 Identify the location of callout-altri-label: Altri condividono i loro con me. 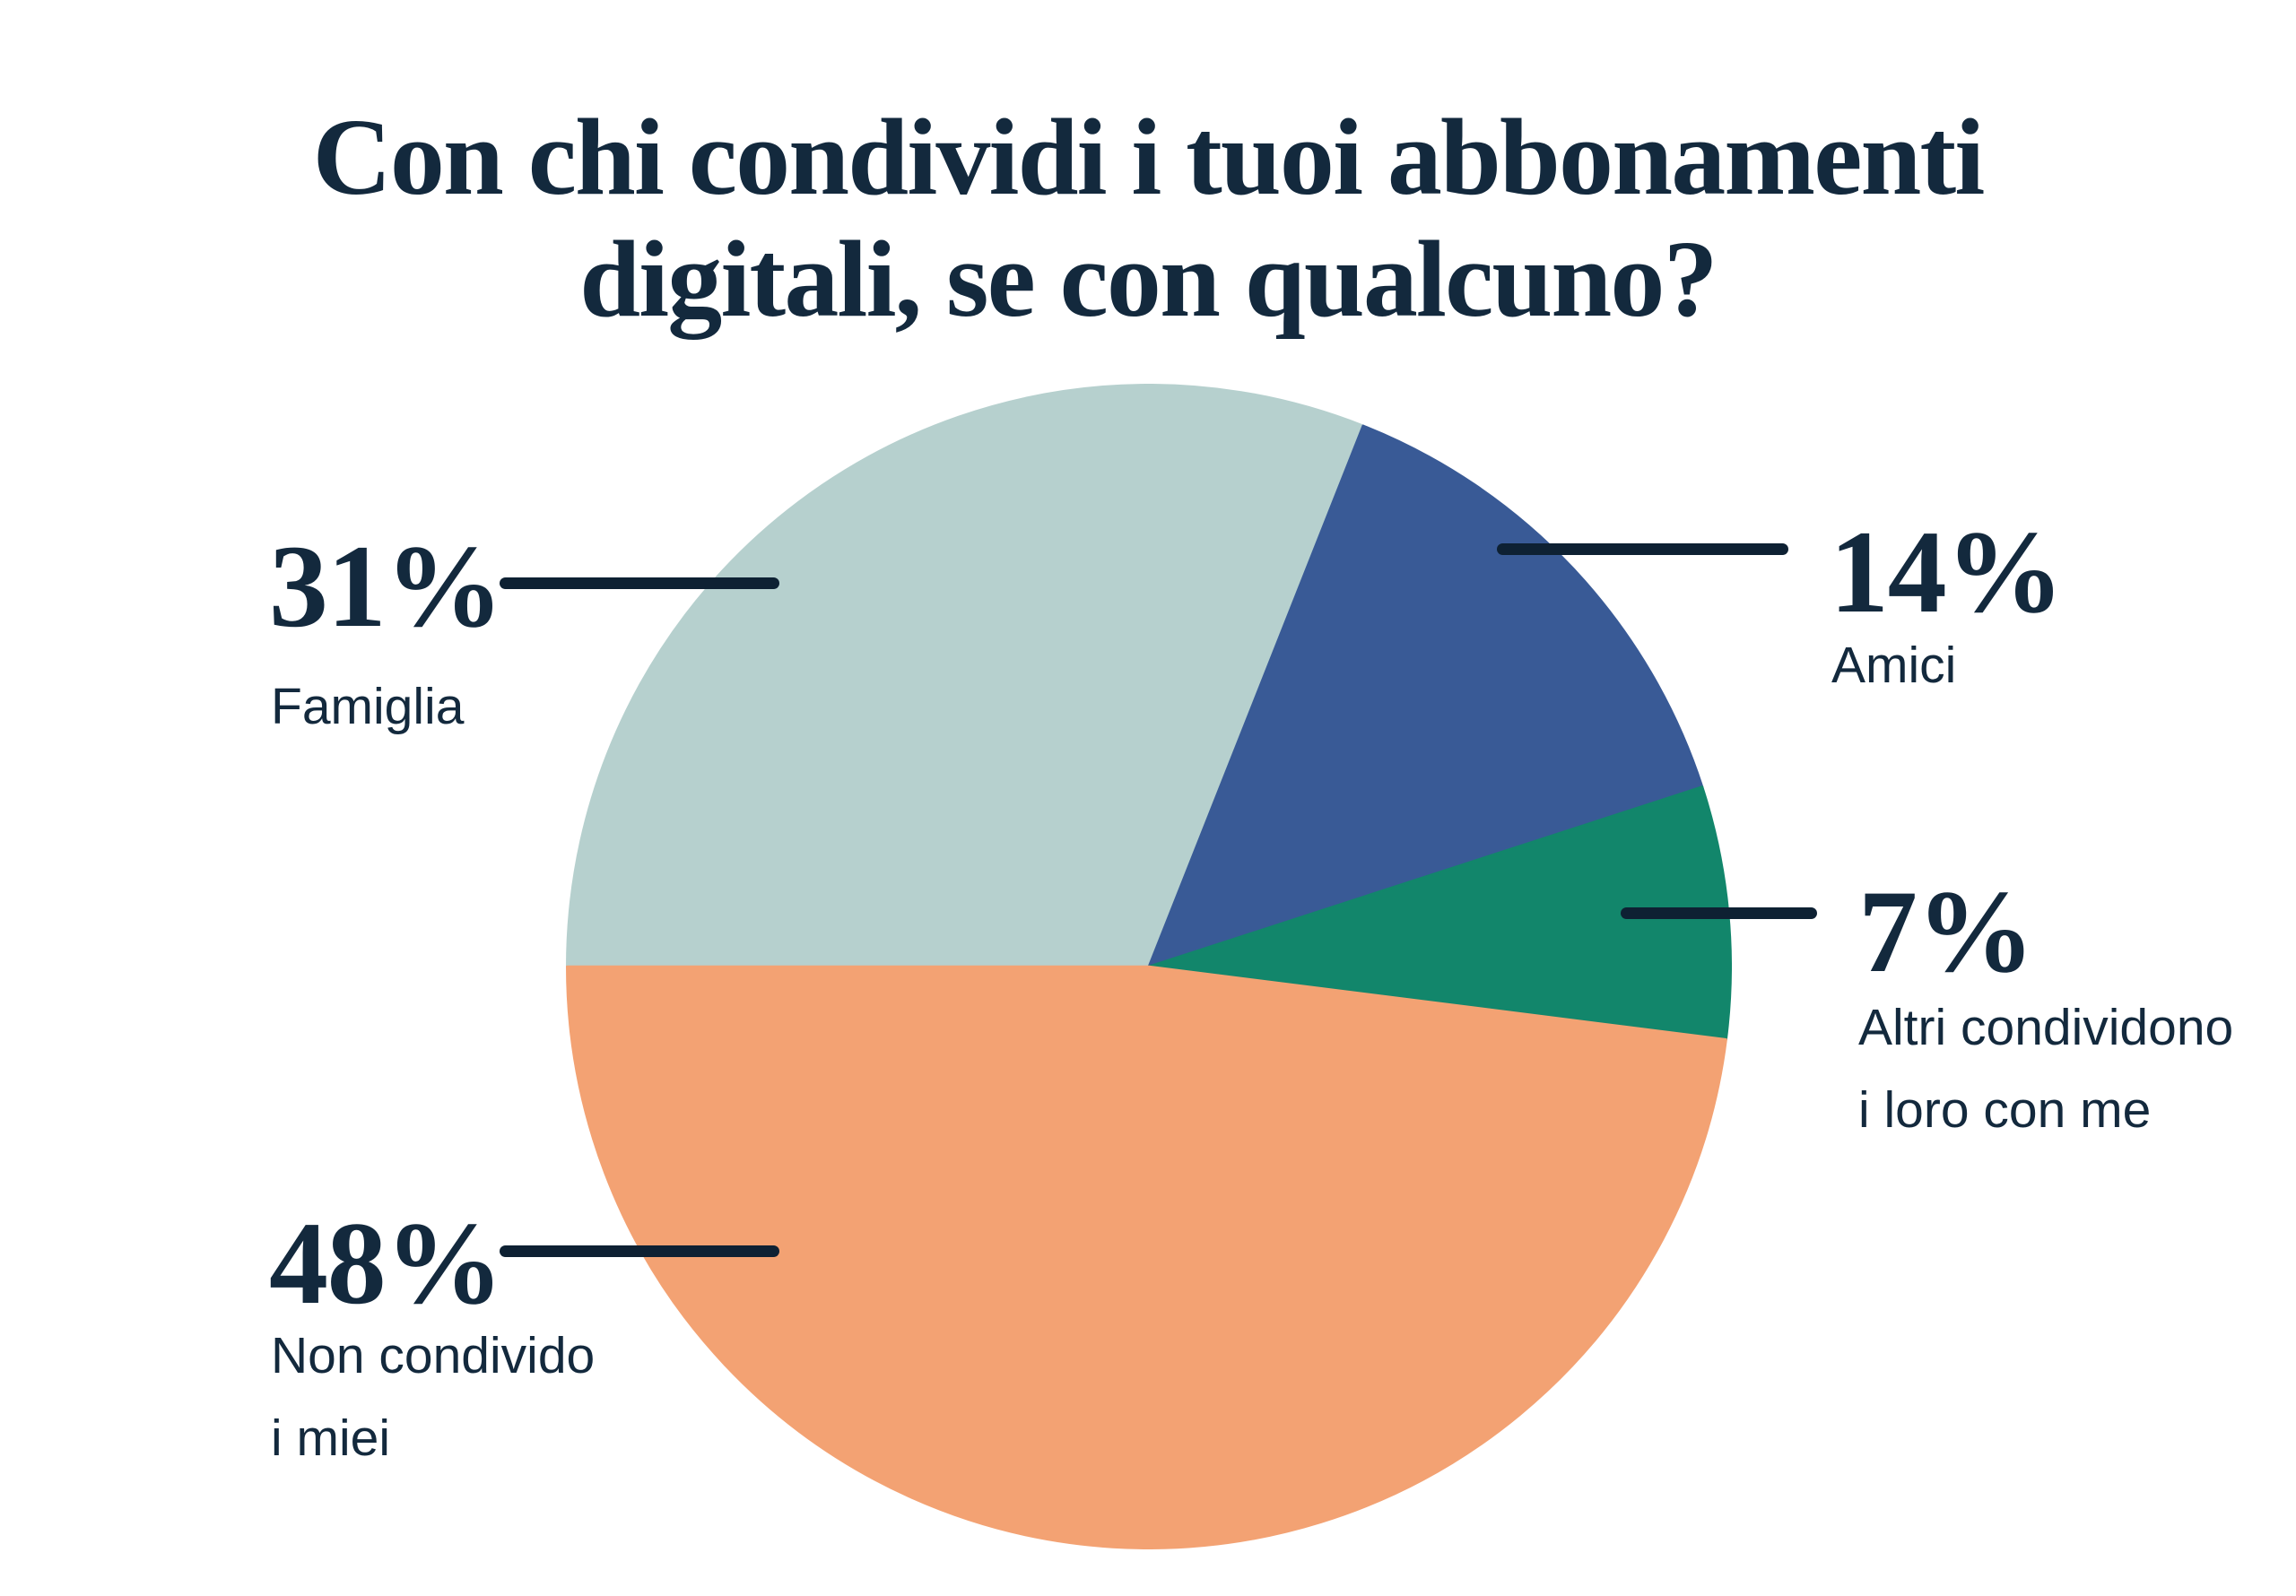
(2045, 1068).